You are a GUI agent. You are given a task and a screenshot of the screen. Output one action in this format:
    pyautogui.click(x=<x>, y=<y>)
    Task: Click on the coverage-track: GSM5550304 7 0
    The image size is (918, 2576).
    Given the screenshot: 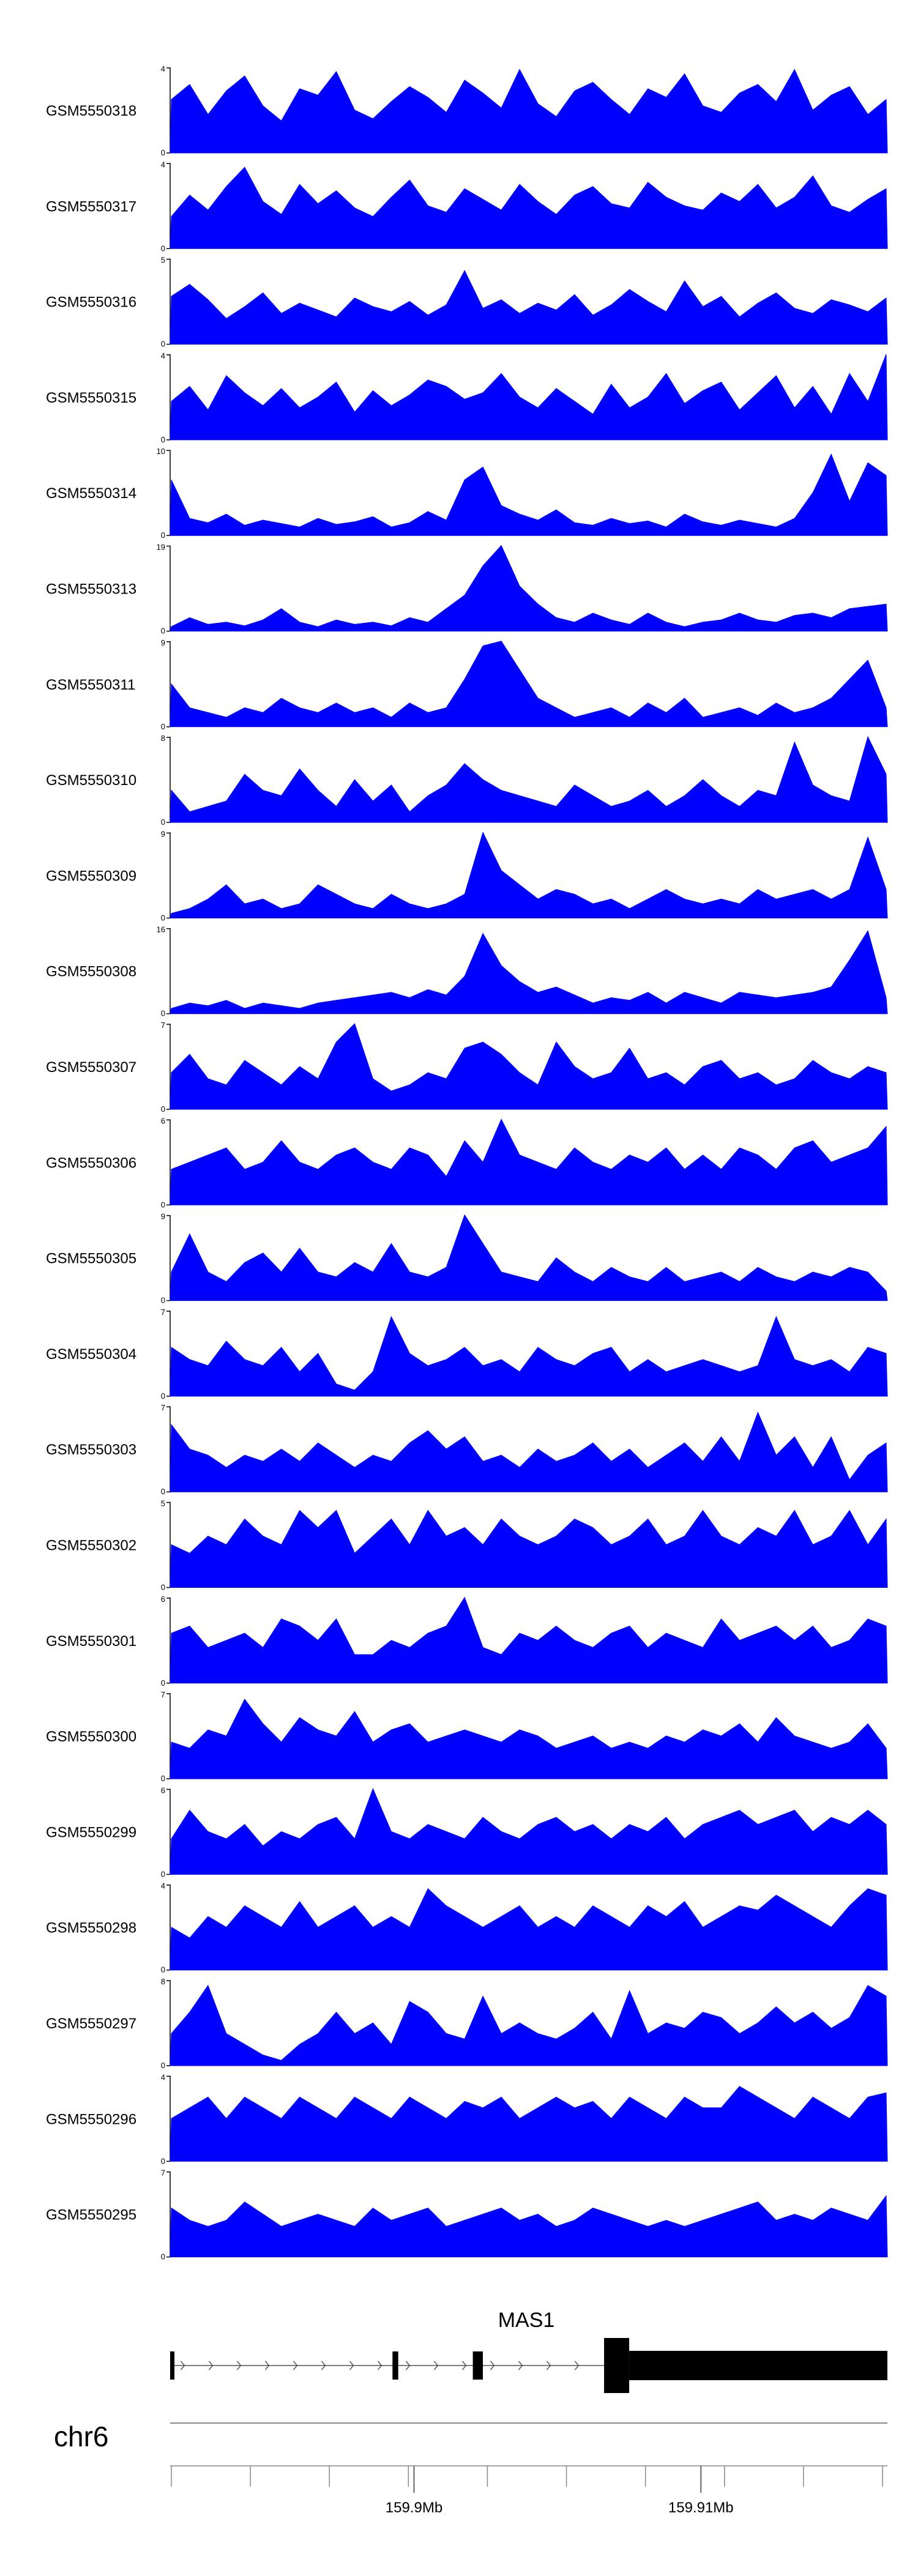 What is the action you would take?
    pyautogui.click(x=467, y=1355)
    